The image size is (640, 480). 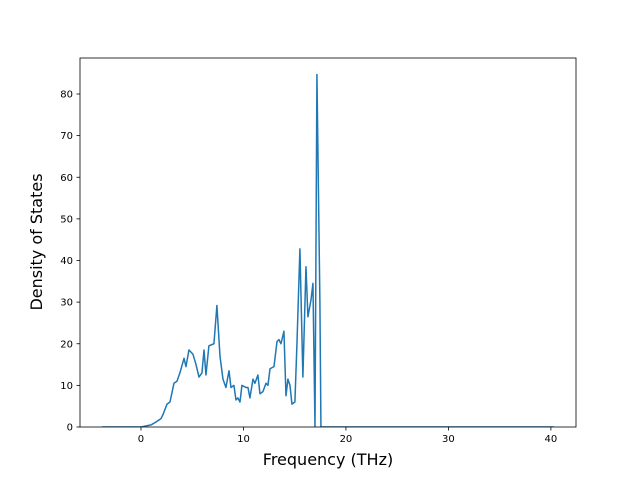 I want to click on y-tick-label: 60, so click(x=66, y=178).